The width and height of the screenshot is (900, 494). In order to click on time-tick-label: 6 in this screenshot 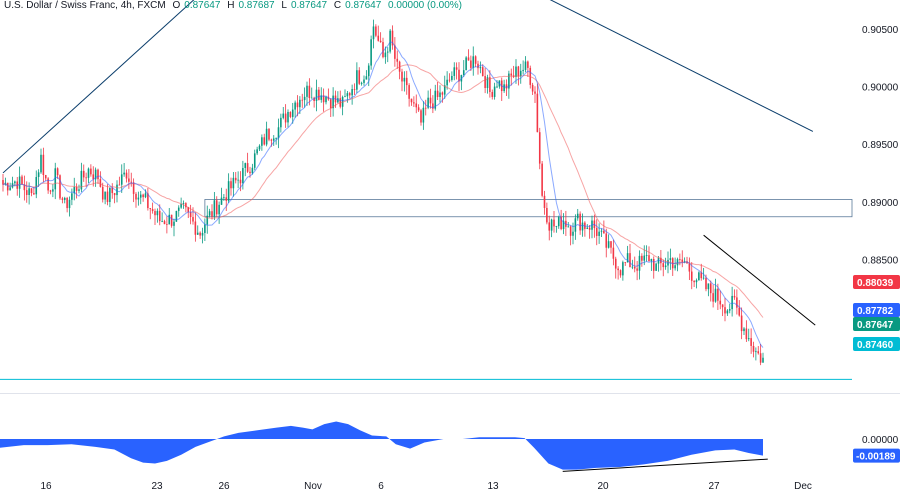, I will do `click(381, 486)`.